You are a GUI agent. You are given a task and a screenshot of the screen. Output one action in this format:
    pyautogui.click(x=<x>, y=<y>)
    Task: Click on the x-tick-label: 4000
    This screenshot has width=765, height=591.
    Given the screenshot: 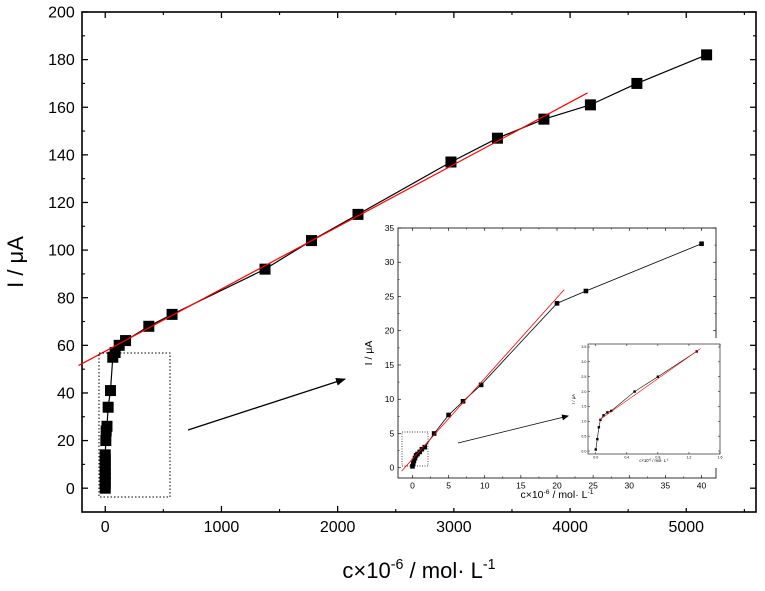 What is the action you would take?
    pyautogui.click(x=570, y=527)
    